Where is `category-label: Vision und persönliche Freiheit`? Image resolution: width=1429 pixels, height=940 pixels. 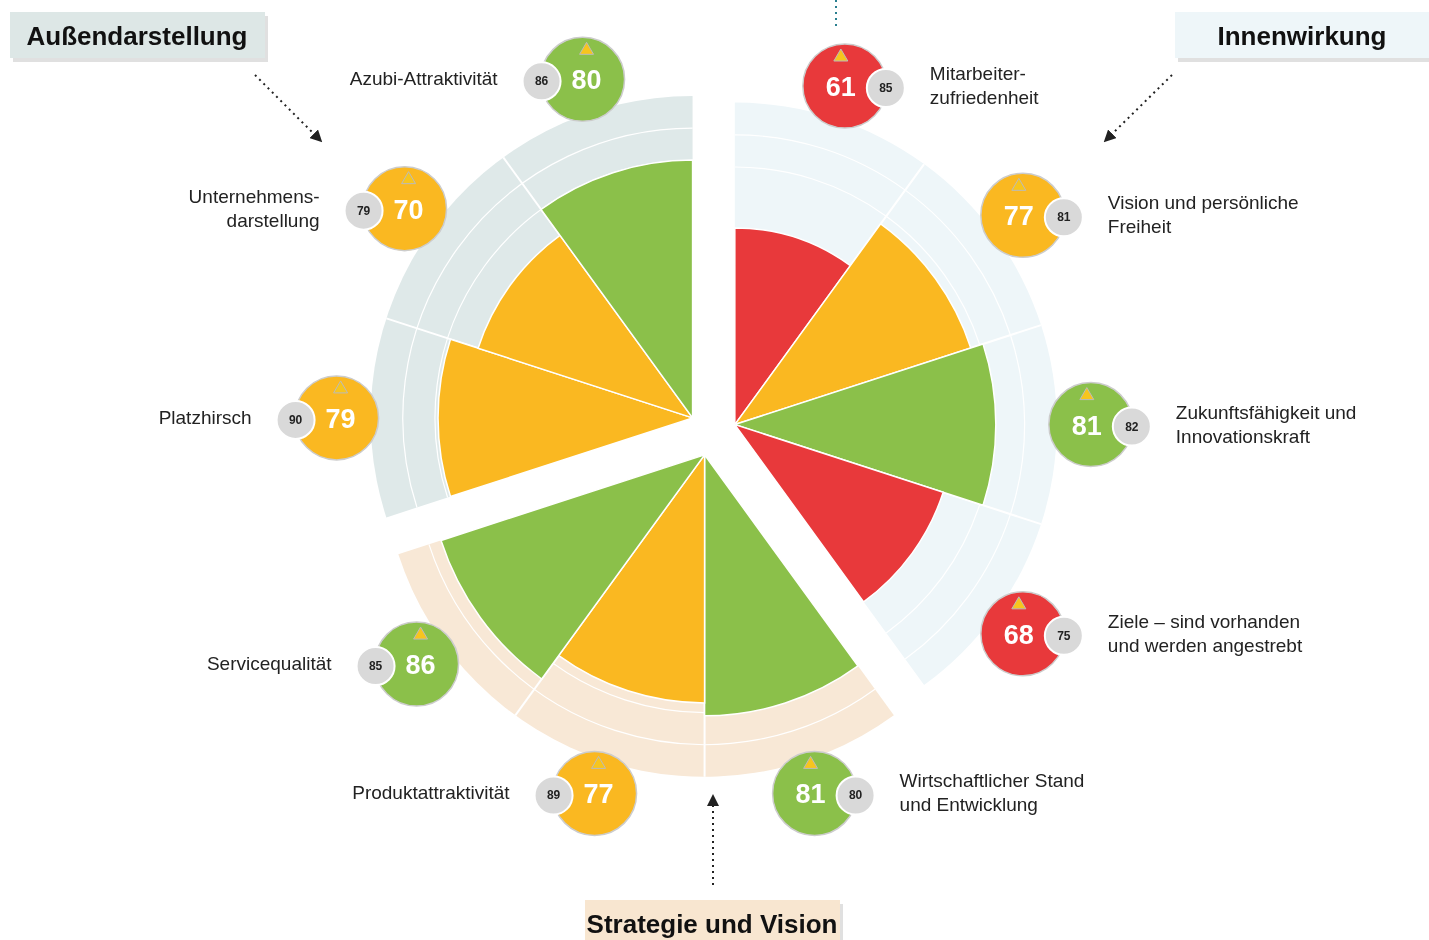
category-label: Vision und persönliche Freiheit is located at coordinates (1203, 215).